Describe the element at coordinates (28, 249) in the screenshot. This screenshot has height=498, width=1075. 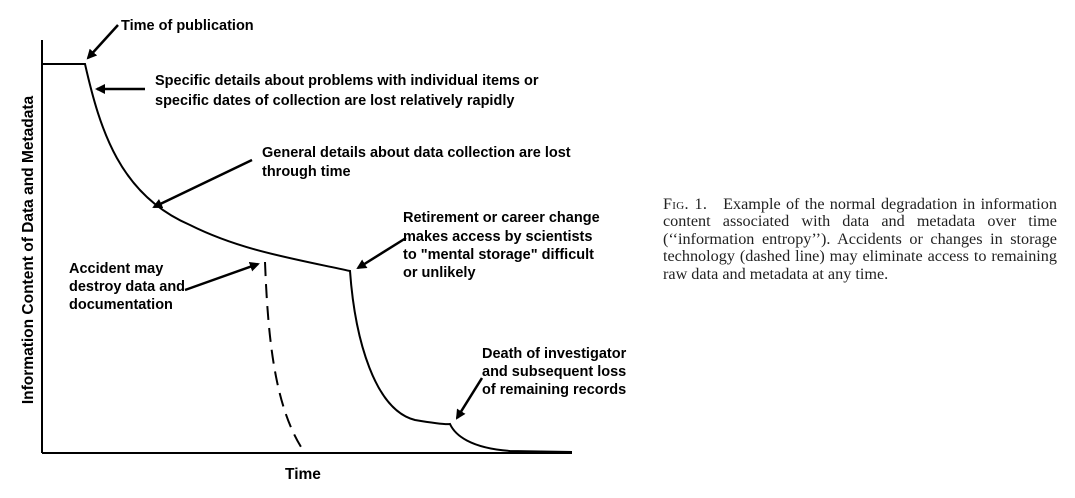
I see `y-axis-label: Information Content of Data and Metadata` at that location.